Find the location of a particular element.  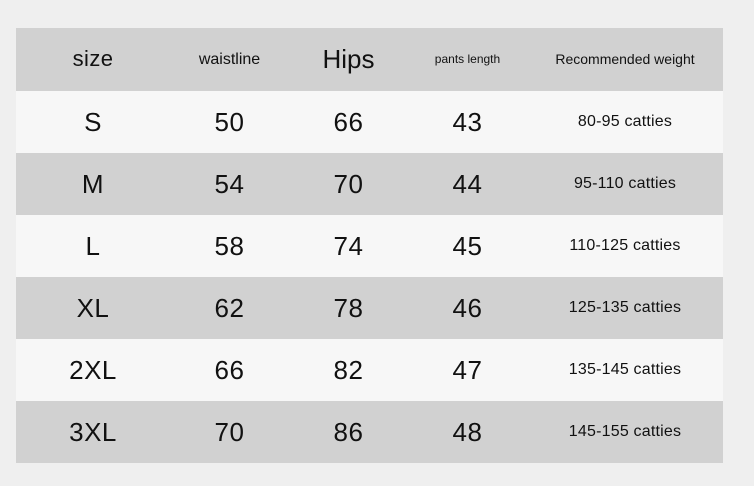

cell-hips: 74 is located at coordinates (348, 245).